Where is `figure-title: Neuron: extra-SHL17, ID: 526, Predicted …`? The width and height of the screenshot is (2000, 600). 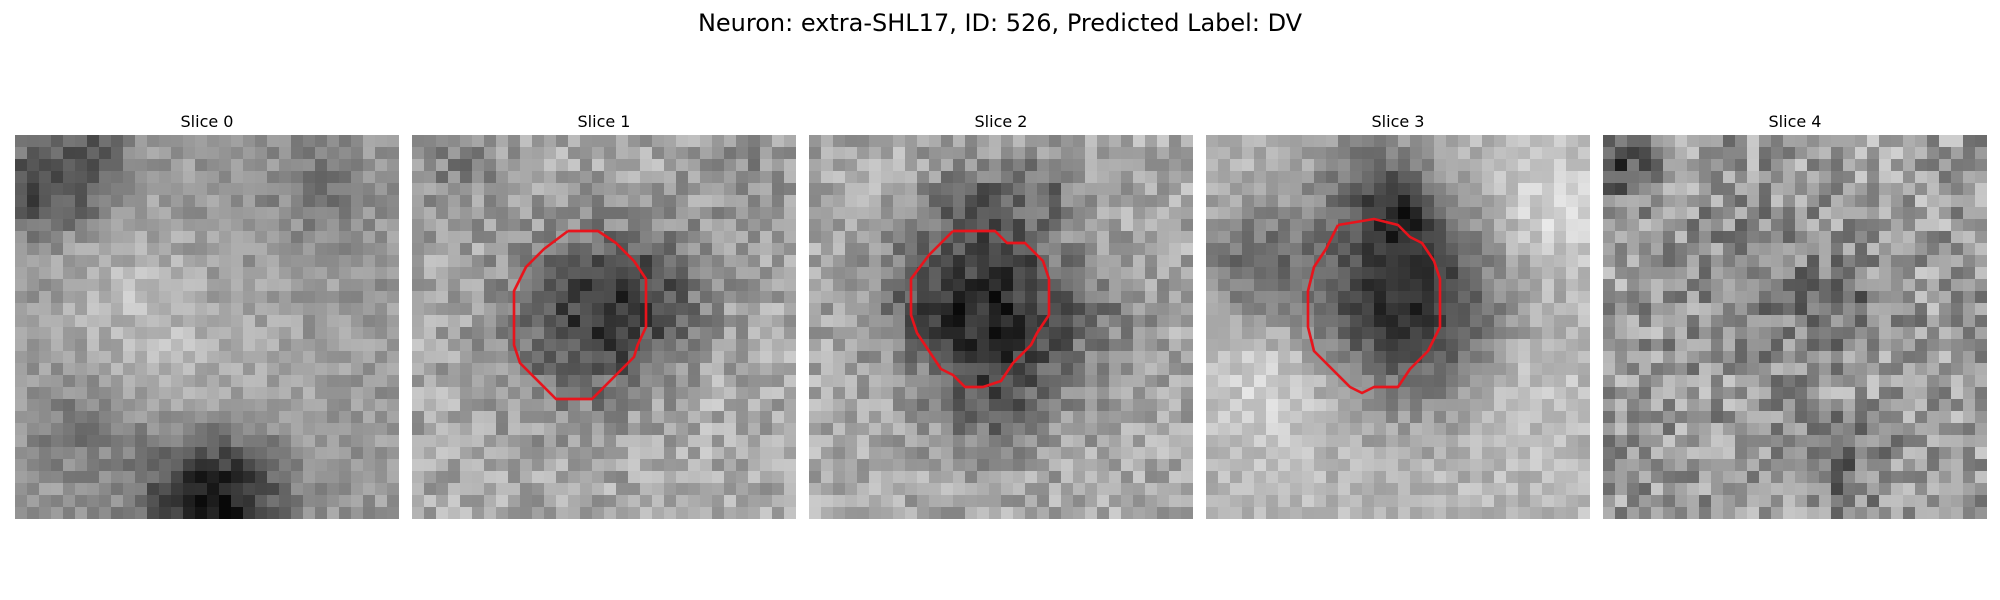 figure-title: Neuron: extra-SHL17, ID: 526, Predicted … is located at coordinates (1000, 23).